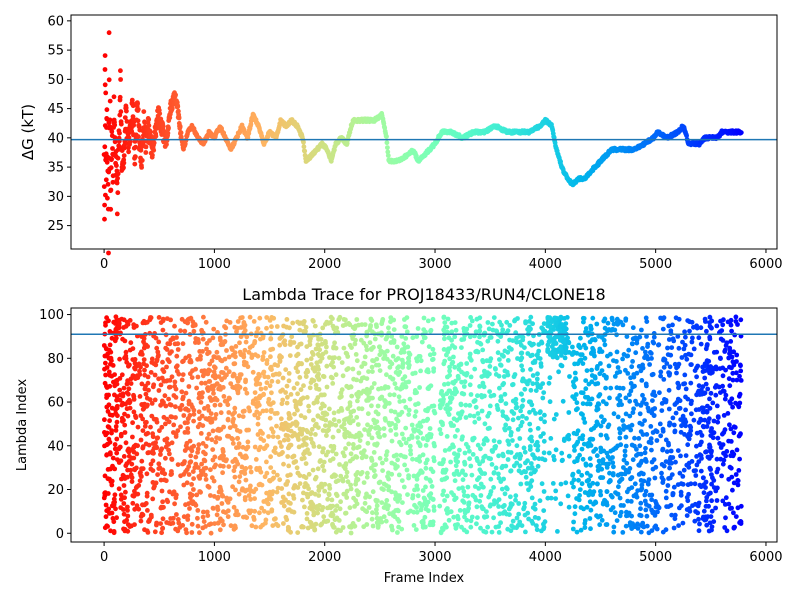  Describe the element at coordinates (55, 138) in the screenshot. I see `y-tick-label: 40` at that location.